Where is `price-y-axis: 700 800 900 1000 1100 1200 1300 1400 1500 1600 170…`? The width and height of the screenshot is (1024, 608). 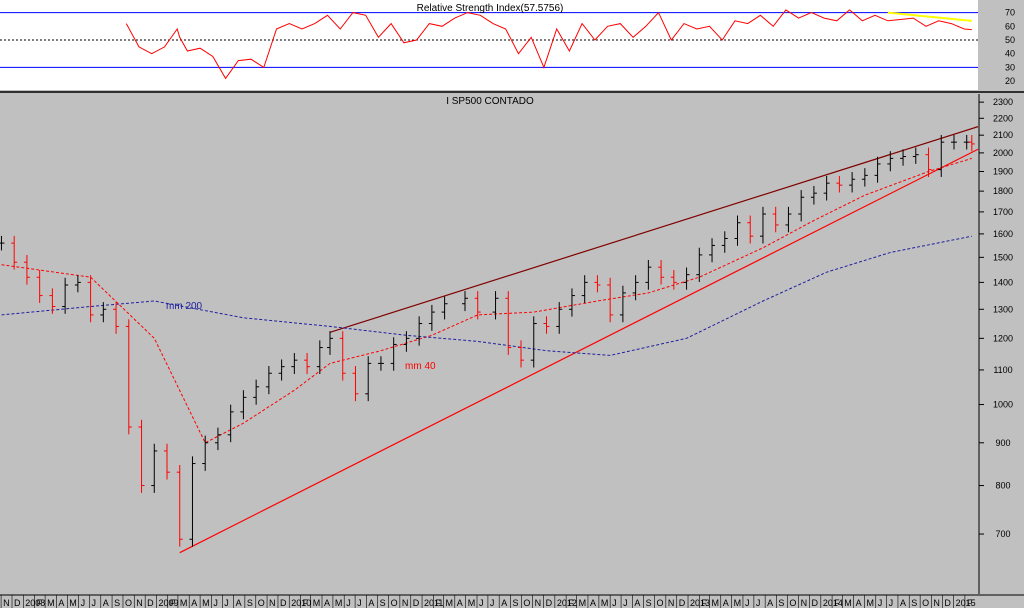 price-y-axis: 700 800 900 1000 1100 1200 1300 1400 1500 1600 170… is located at coordinates (996, 318).